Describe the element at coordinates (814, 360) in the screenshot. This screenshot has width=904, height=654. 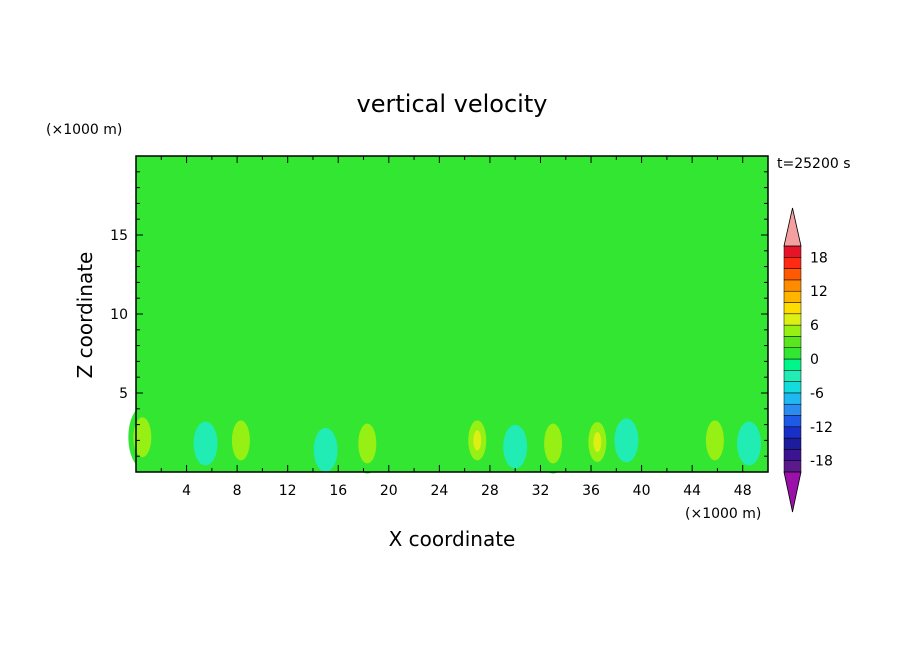
I see `colorbar-tick-label: 0` at that location.